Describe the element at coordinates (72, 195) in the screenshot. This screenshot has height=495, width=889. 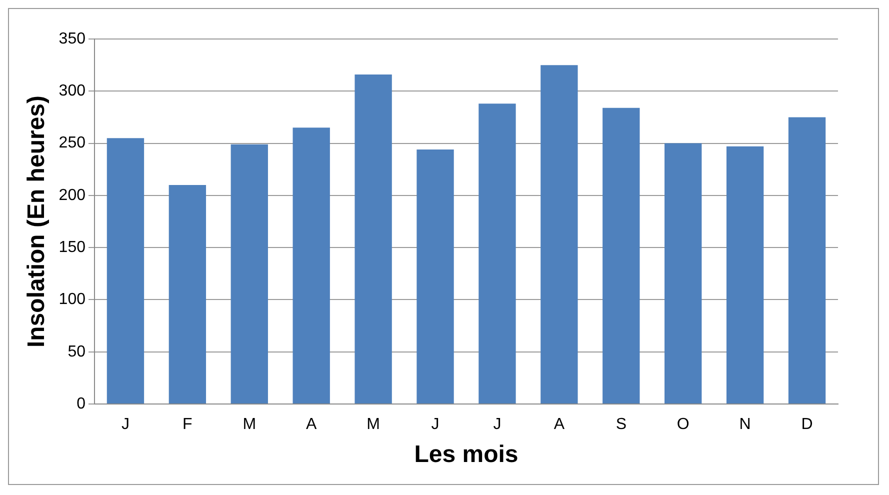
I see `y-tick-label: 200` at that location.